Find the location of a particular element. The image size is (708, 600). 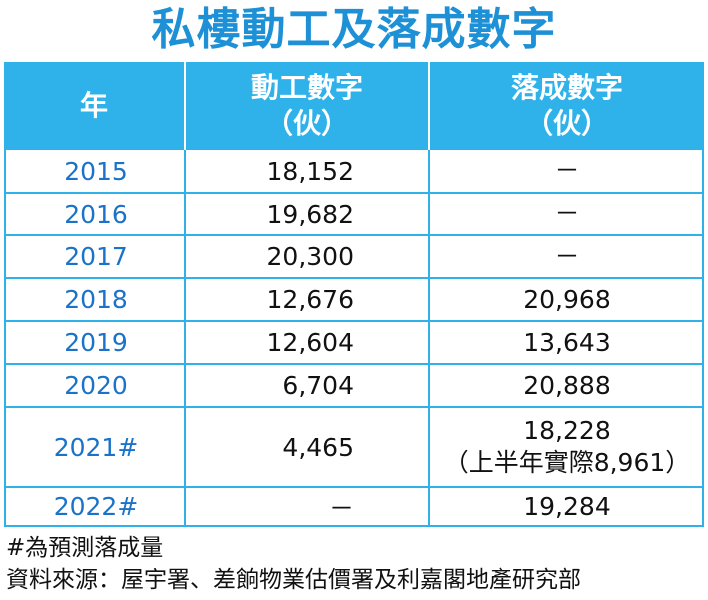

year-cell: 2021# is located at coordinates (96, 447).